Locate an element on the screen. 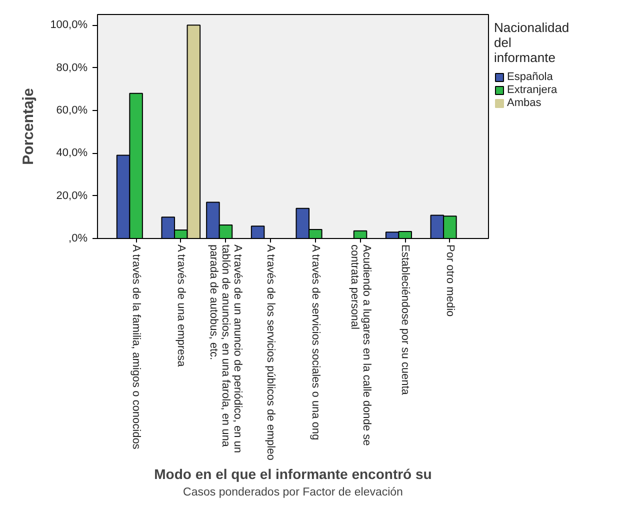 Image resolution: width=636 pixels, height=515 pixels. y-axis-title: Porcentaje is located at coordinates (29, 126).